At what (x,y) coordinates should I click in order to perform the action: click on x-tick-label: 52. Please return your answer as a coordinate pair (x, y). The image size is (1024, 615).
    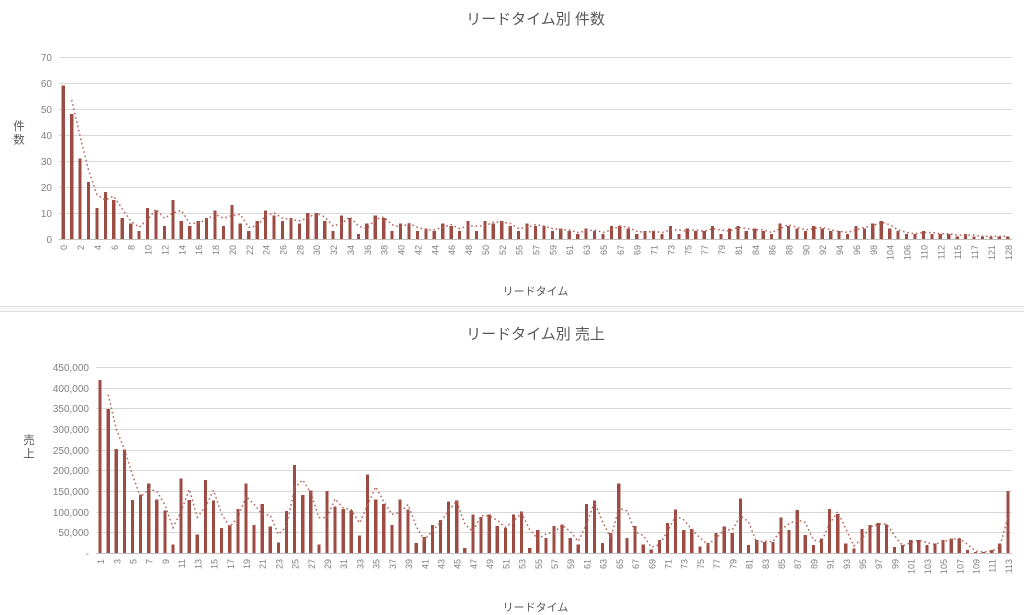
    Looking at the image, I should click on (503, 250).